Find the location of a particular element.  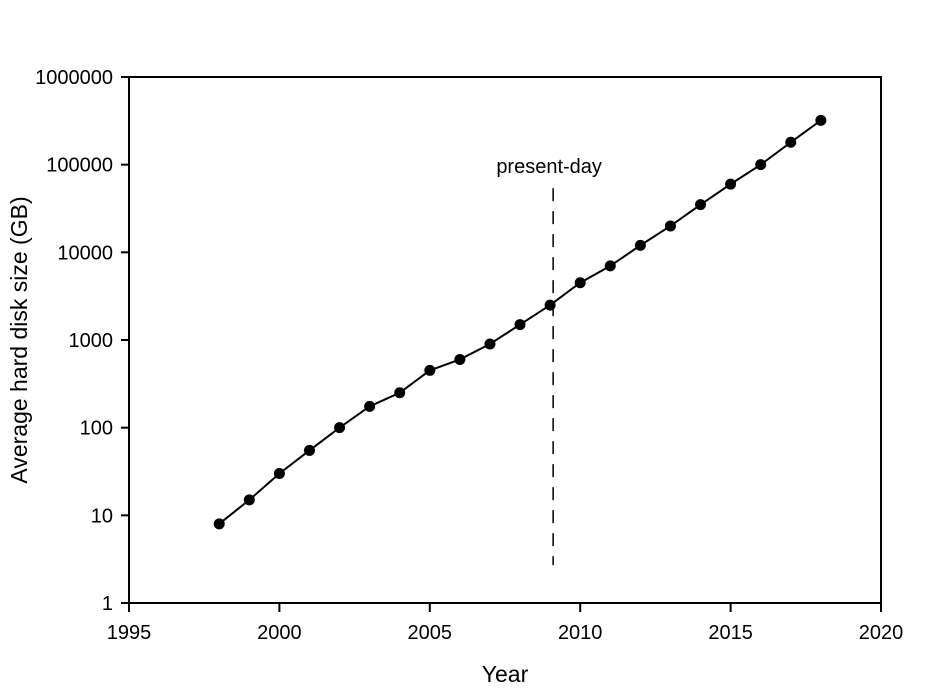

y-tick-label: 1 is located at coordinates (107, 604).